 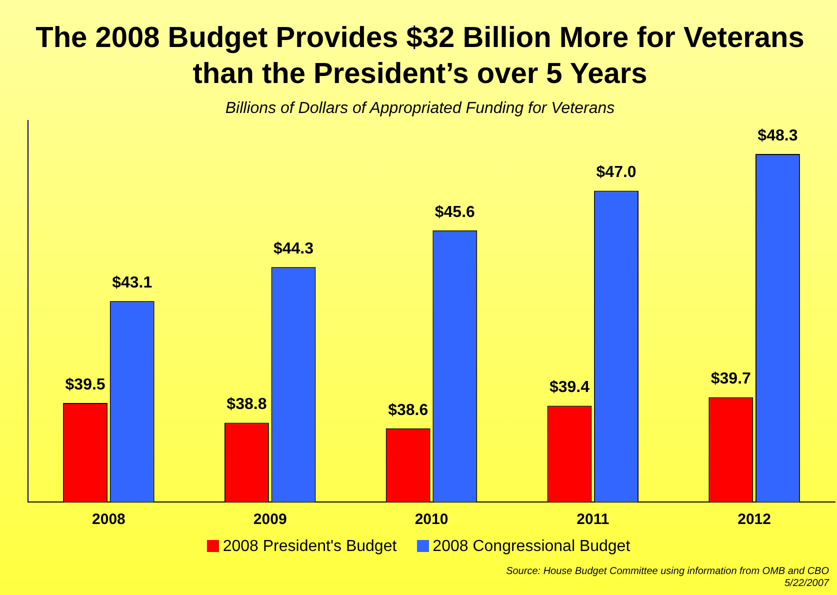 I want to click on chart-subtitle: Billions of Dollars of Appropriated Funding for Veterans, so click(x=420, y=109).